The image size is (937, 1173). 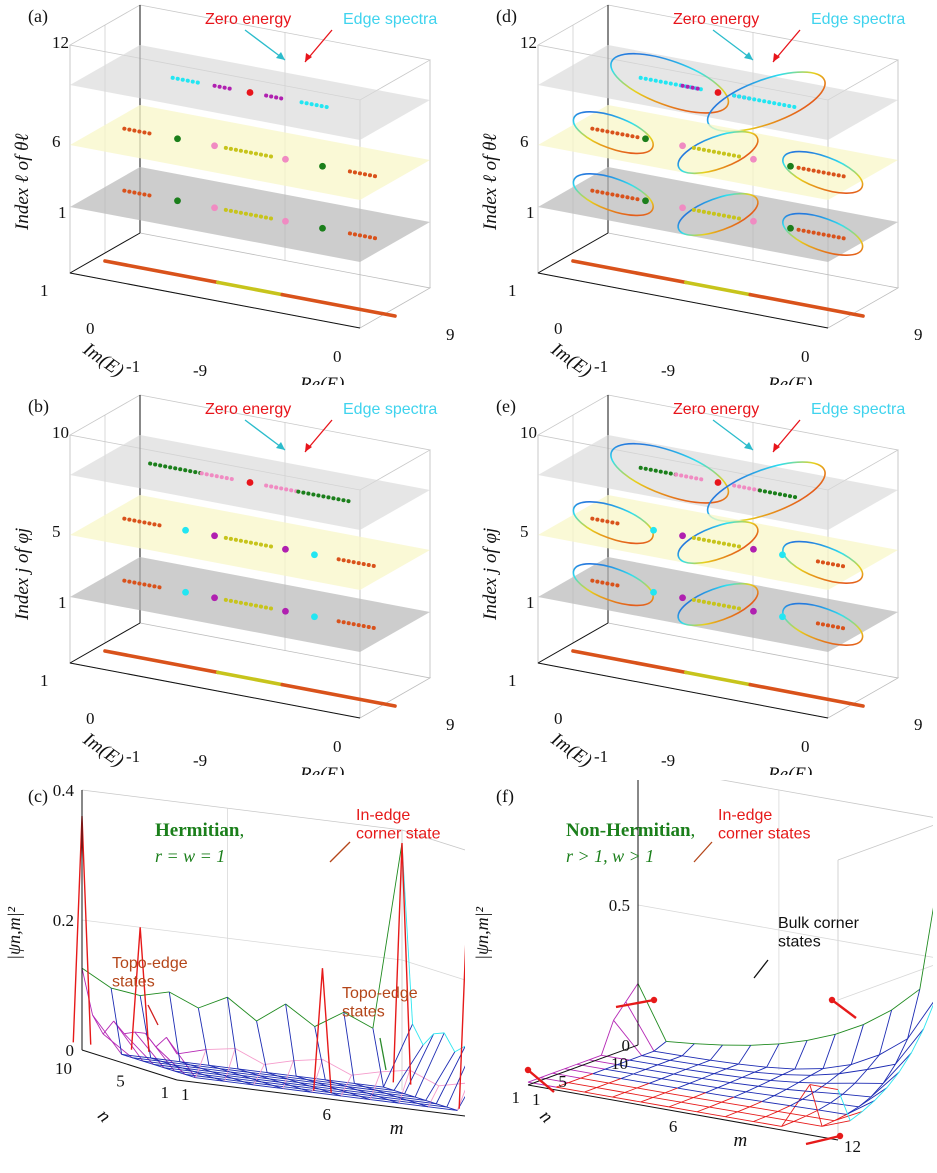 I want to click on y-axis, so click(x=129, y=1065).